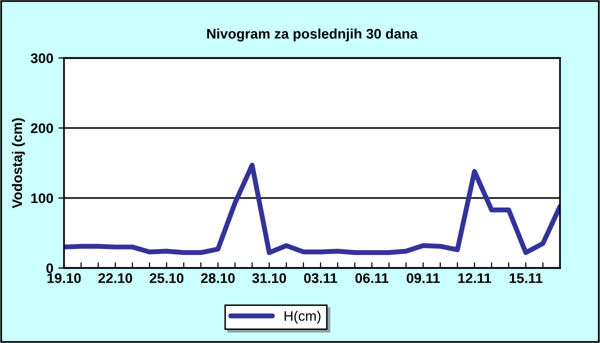  I want to click on y-tick-label: 300, so click(42, 58).